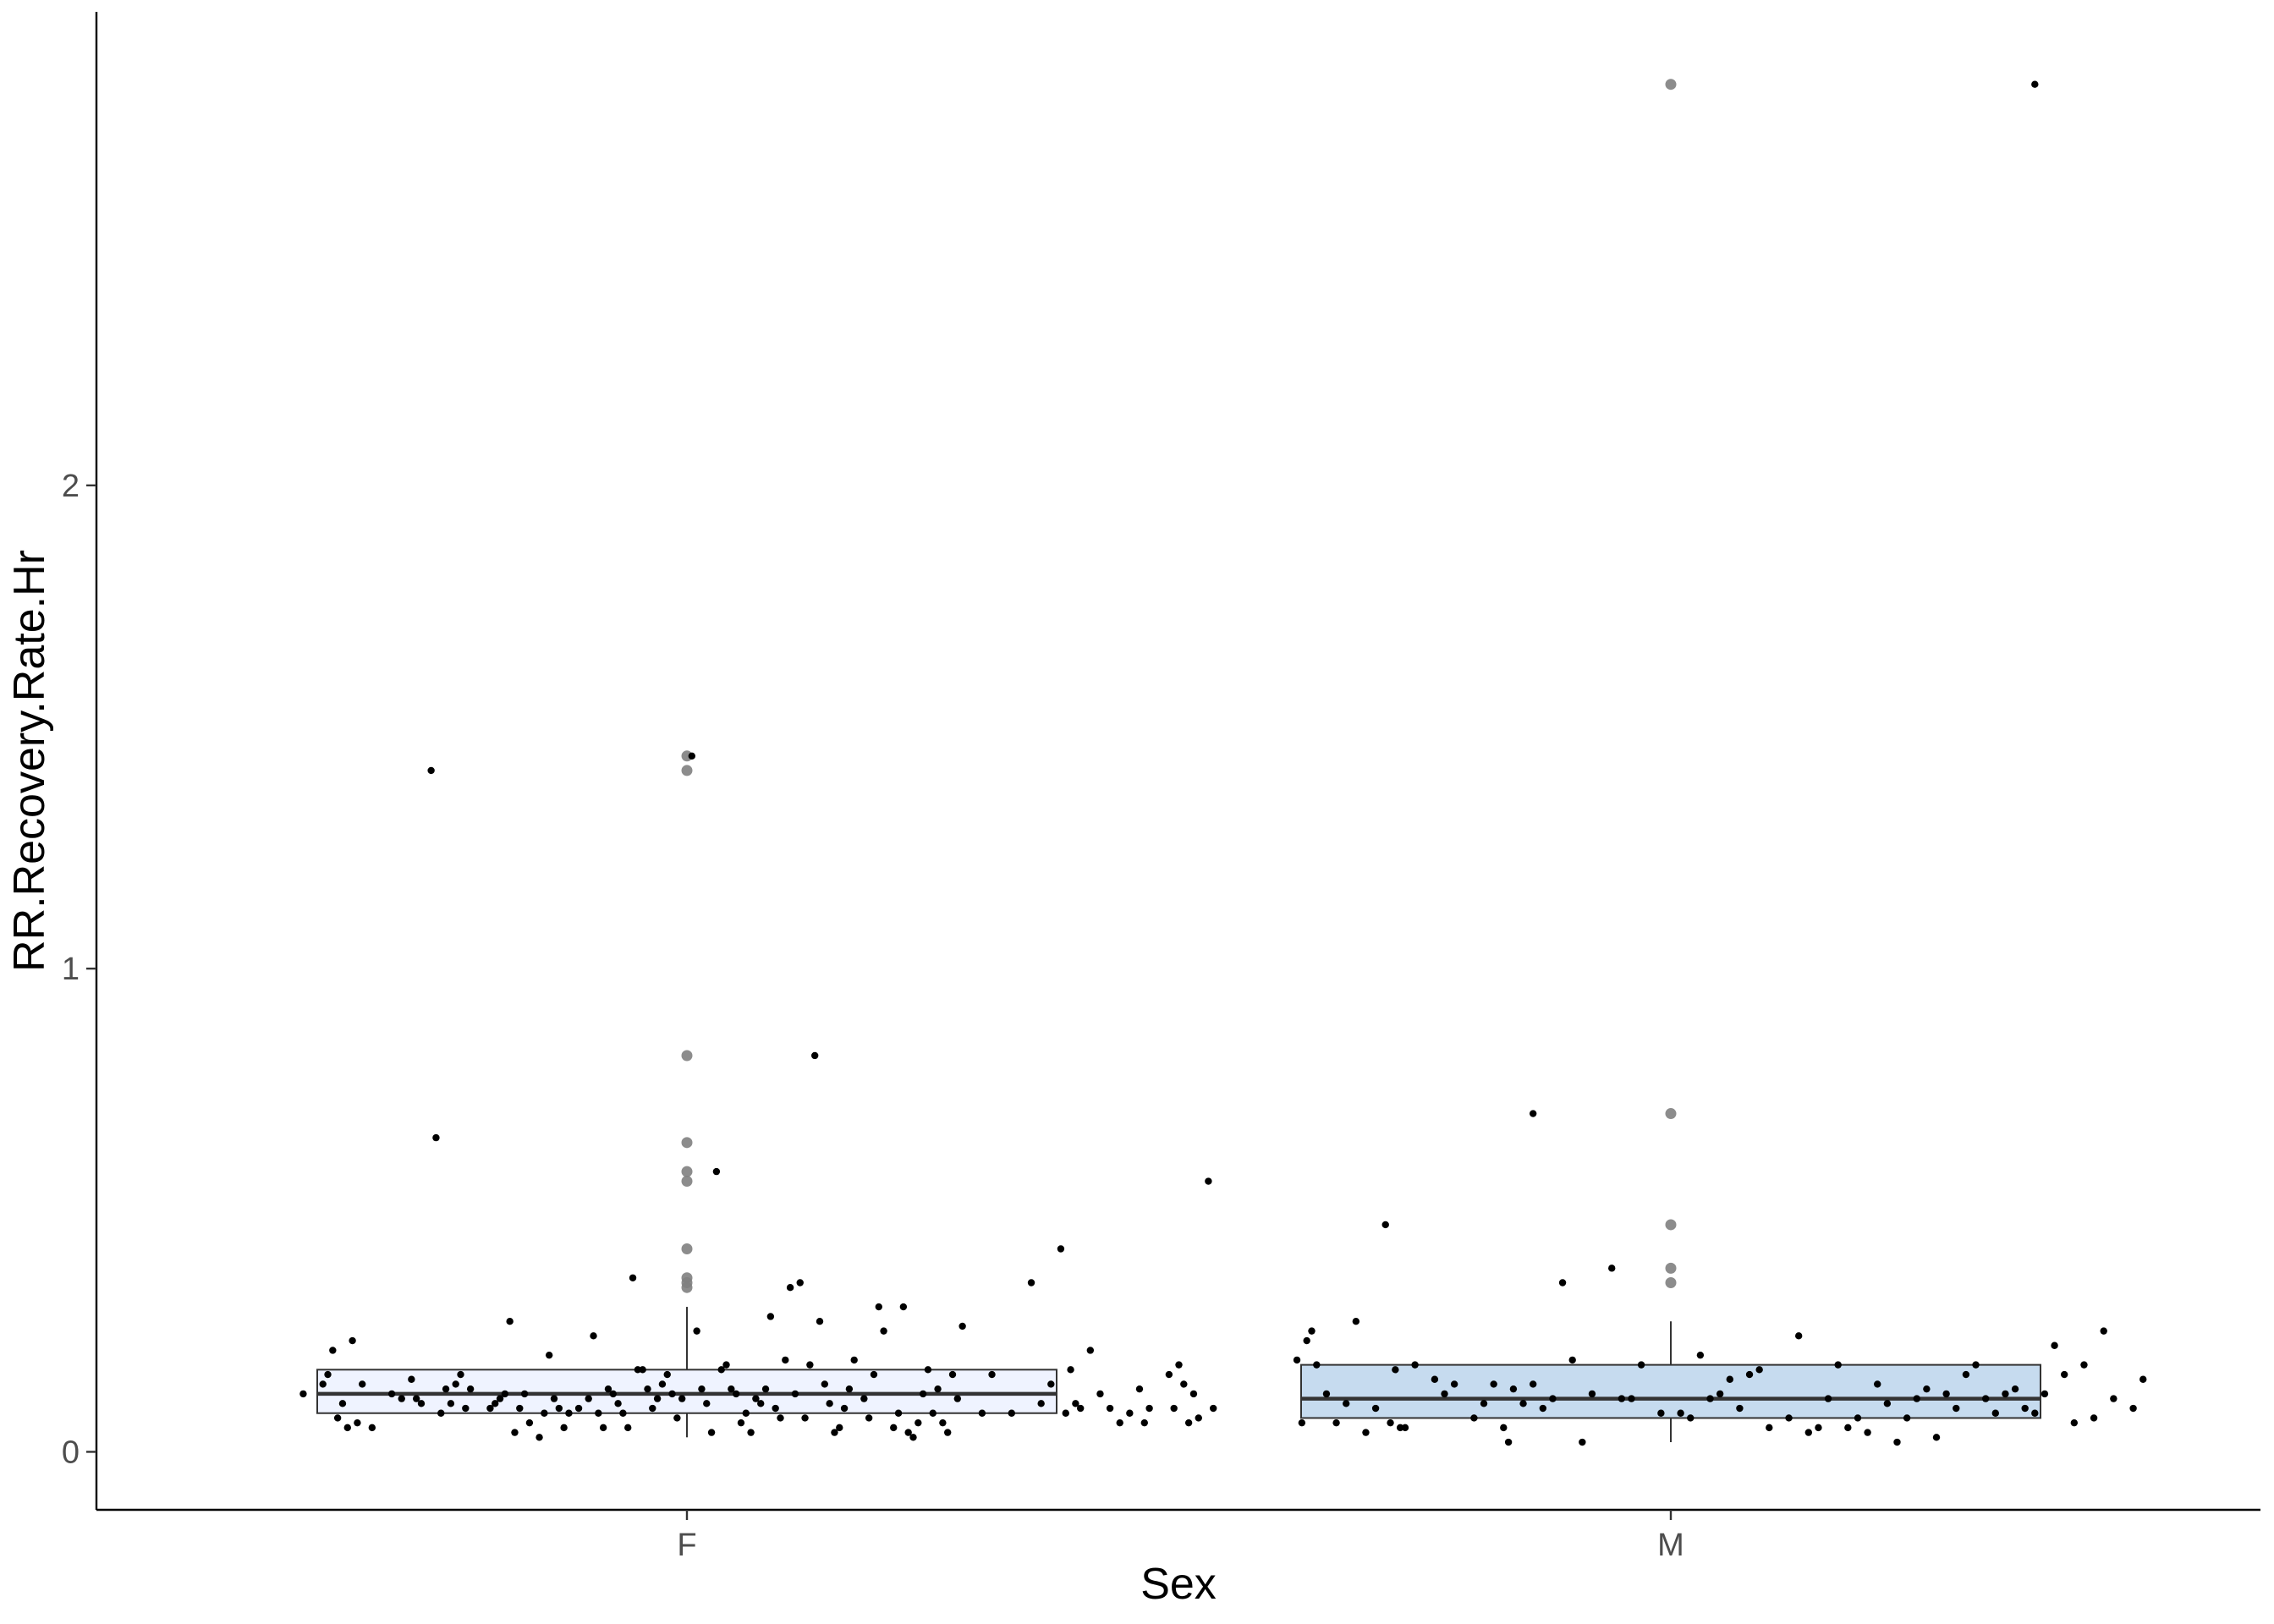 The height and width of the screenshot is (1624, 2274). I want to click on y-axis-title: RR.Recovery.Rate.Hr, so click(29, 761).